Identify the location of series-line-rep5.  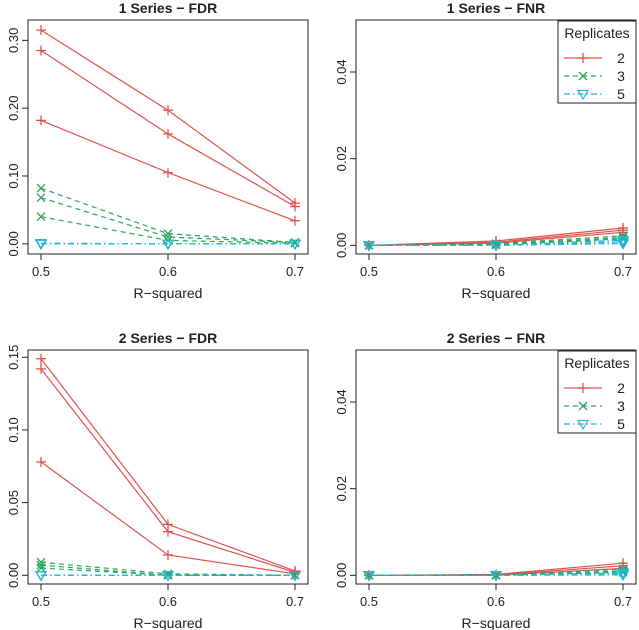
(496, 244).